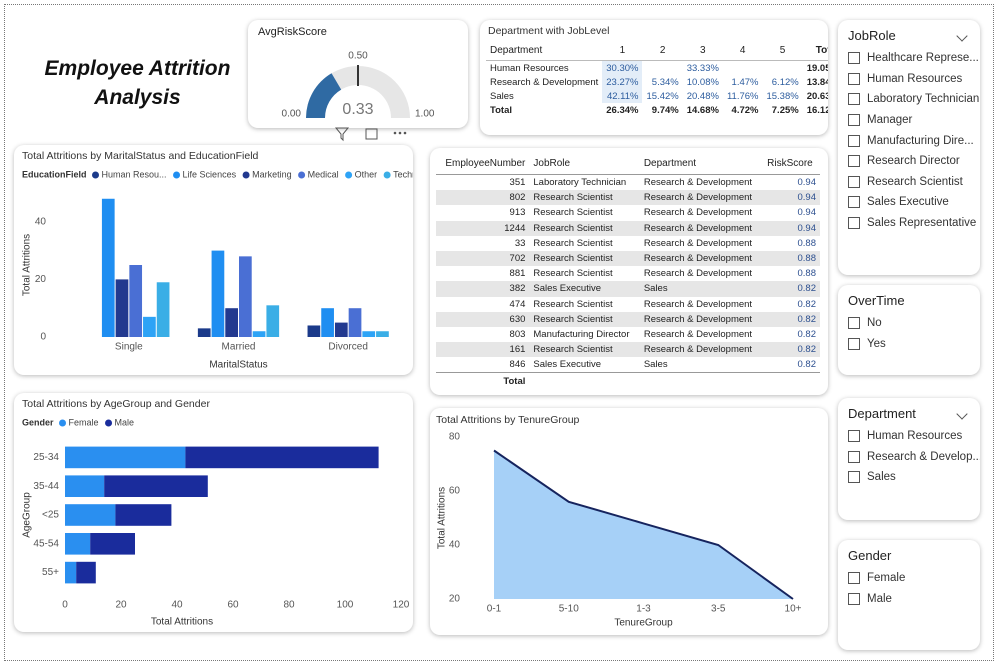  What do you see at coordinates (665, 110) in the screenshot?
I see `matrix-cell: 9.74%` at bounding box center [665, 110].